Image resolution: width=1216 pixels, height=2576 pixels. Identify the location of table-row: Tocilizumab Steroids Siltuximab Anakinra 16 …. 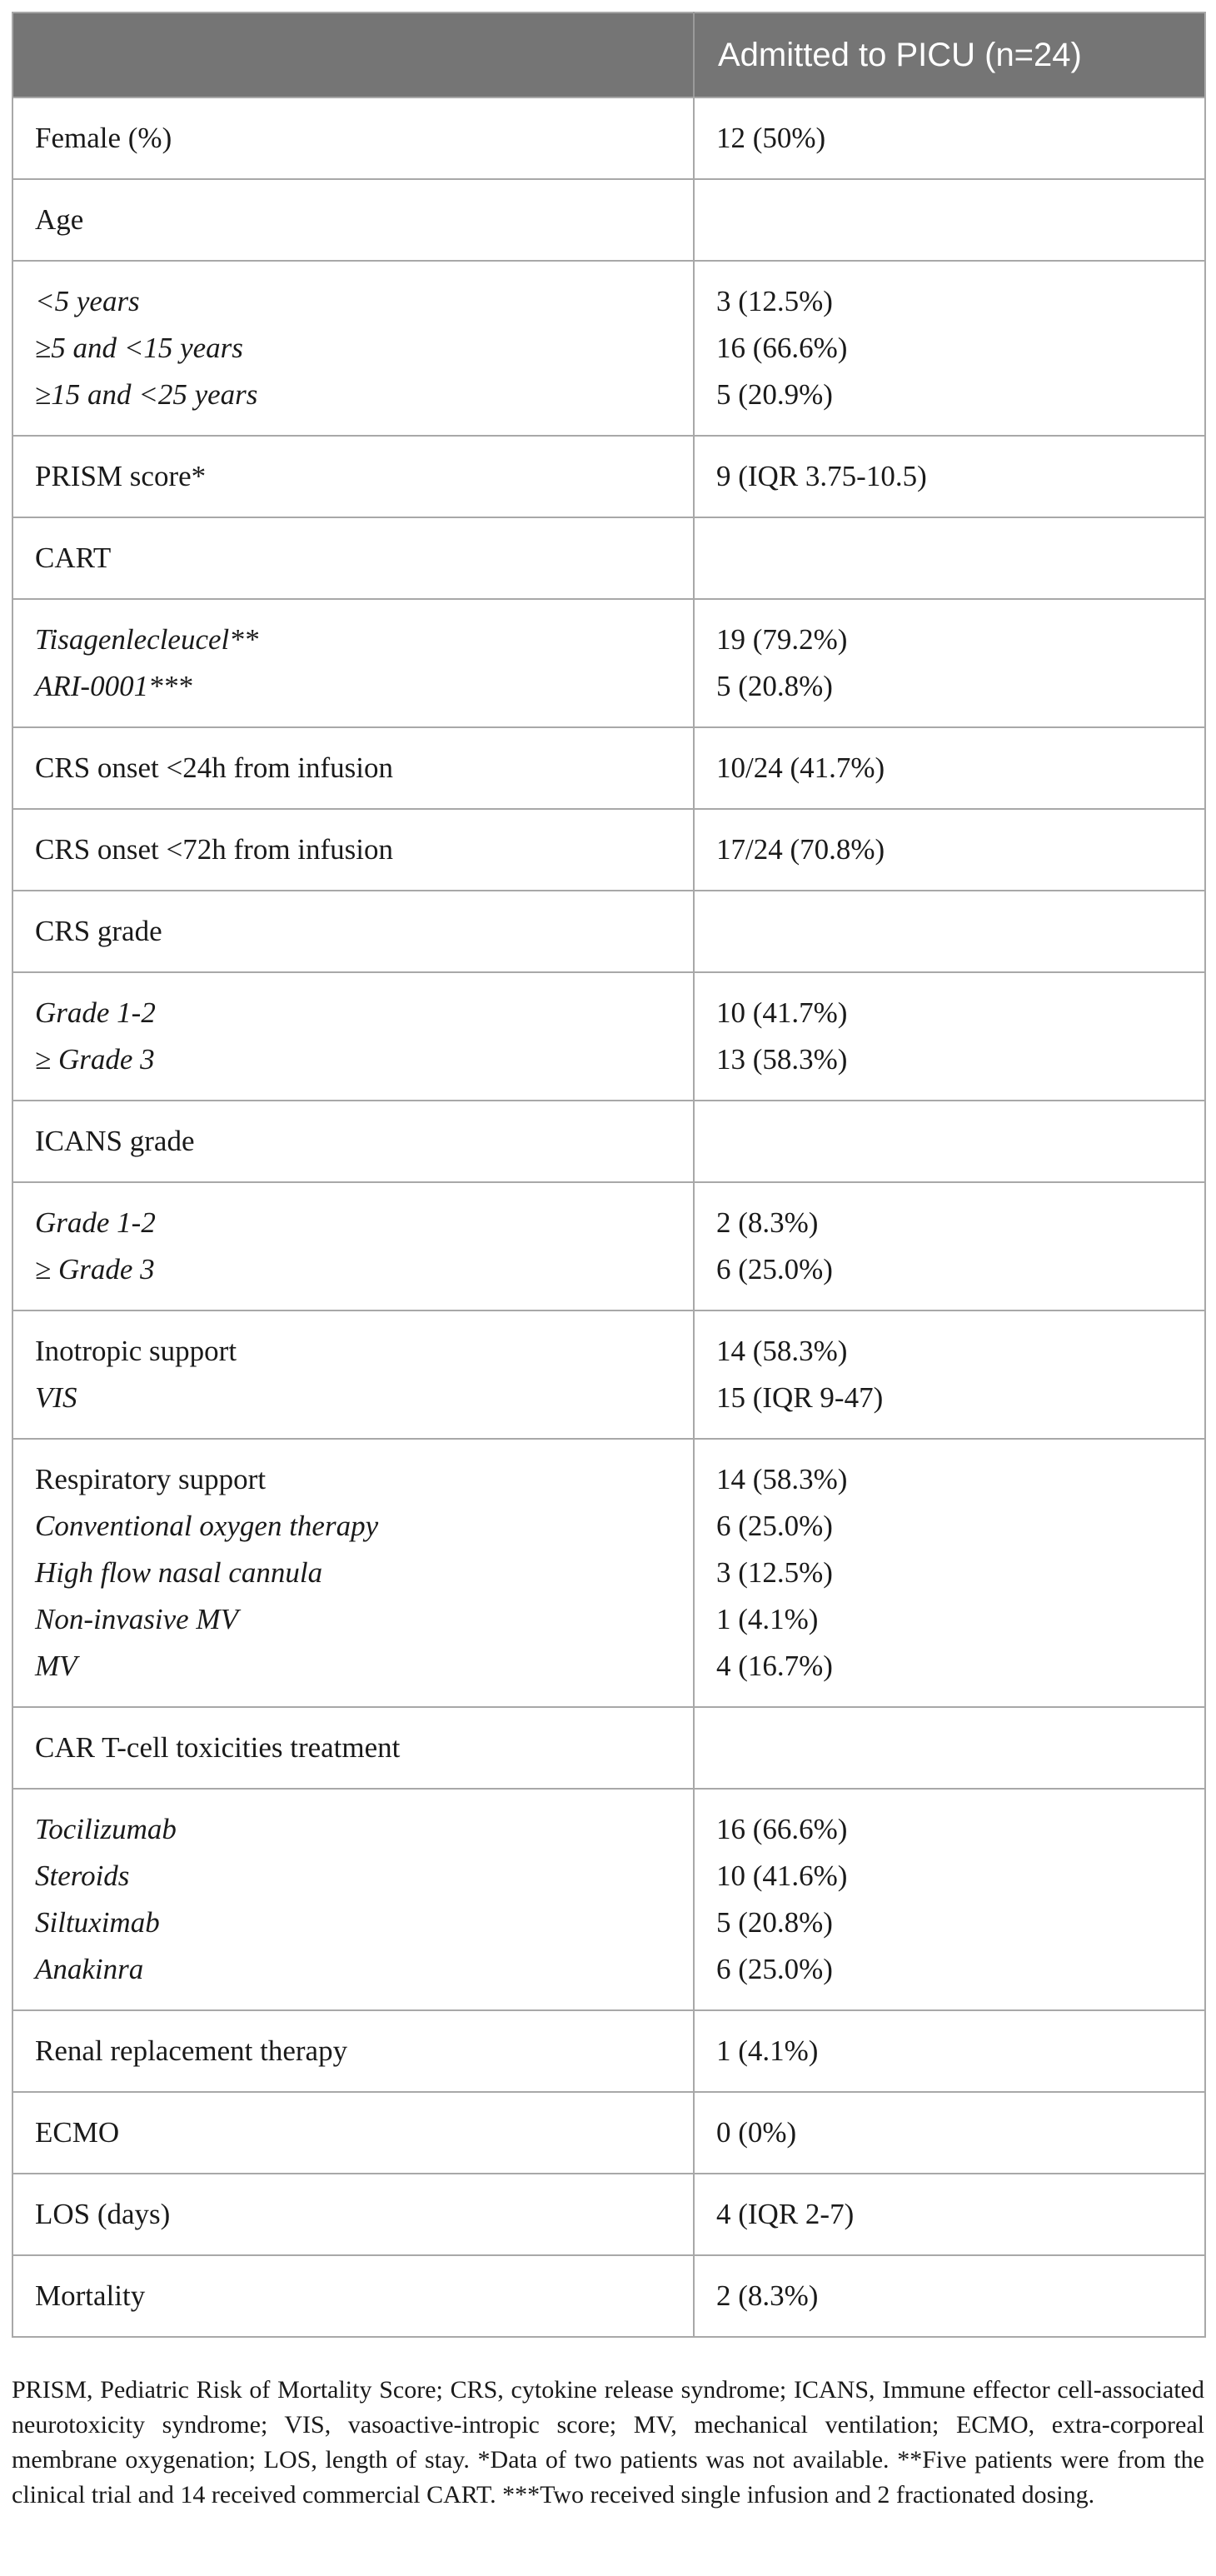
(609, 1899).